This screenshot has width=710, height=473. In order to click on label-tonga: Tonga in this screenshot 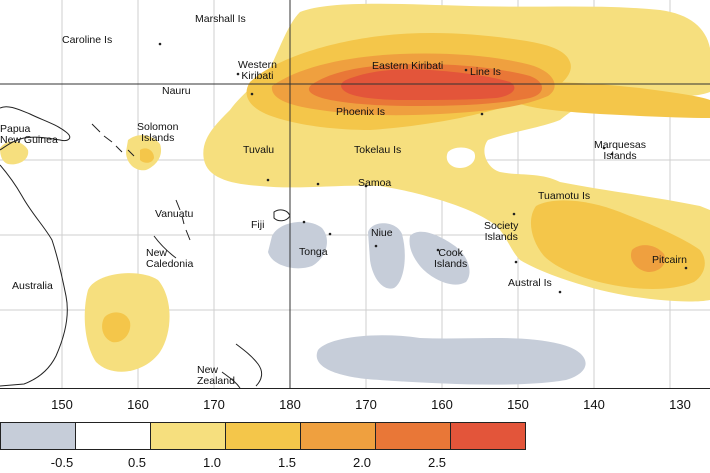, I will do `click(313, 252)`.